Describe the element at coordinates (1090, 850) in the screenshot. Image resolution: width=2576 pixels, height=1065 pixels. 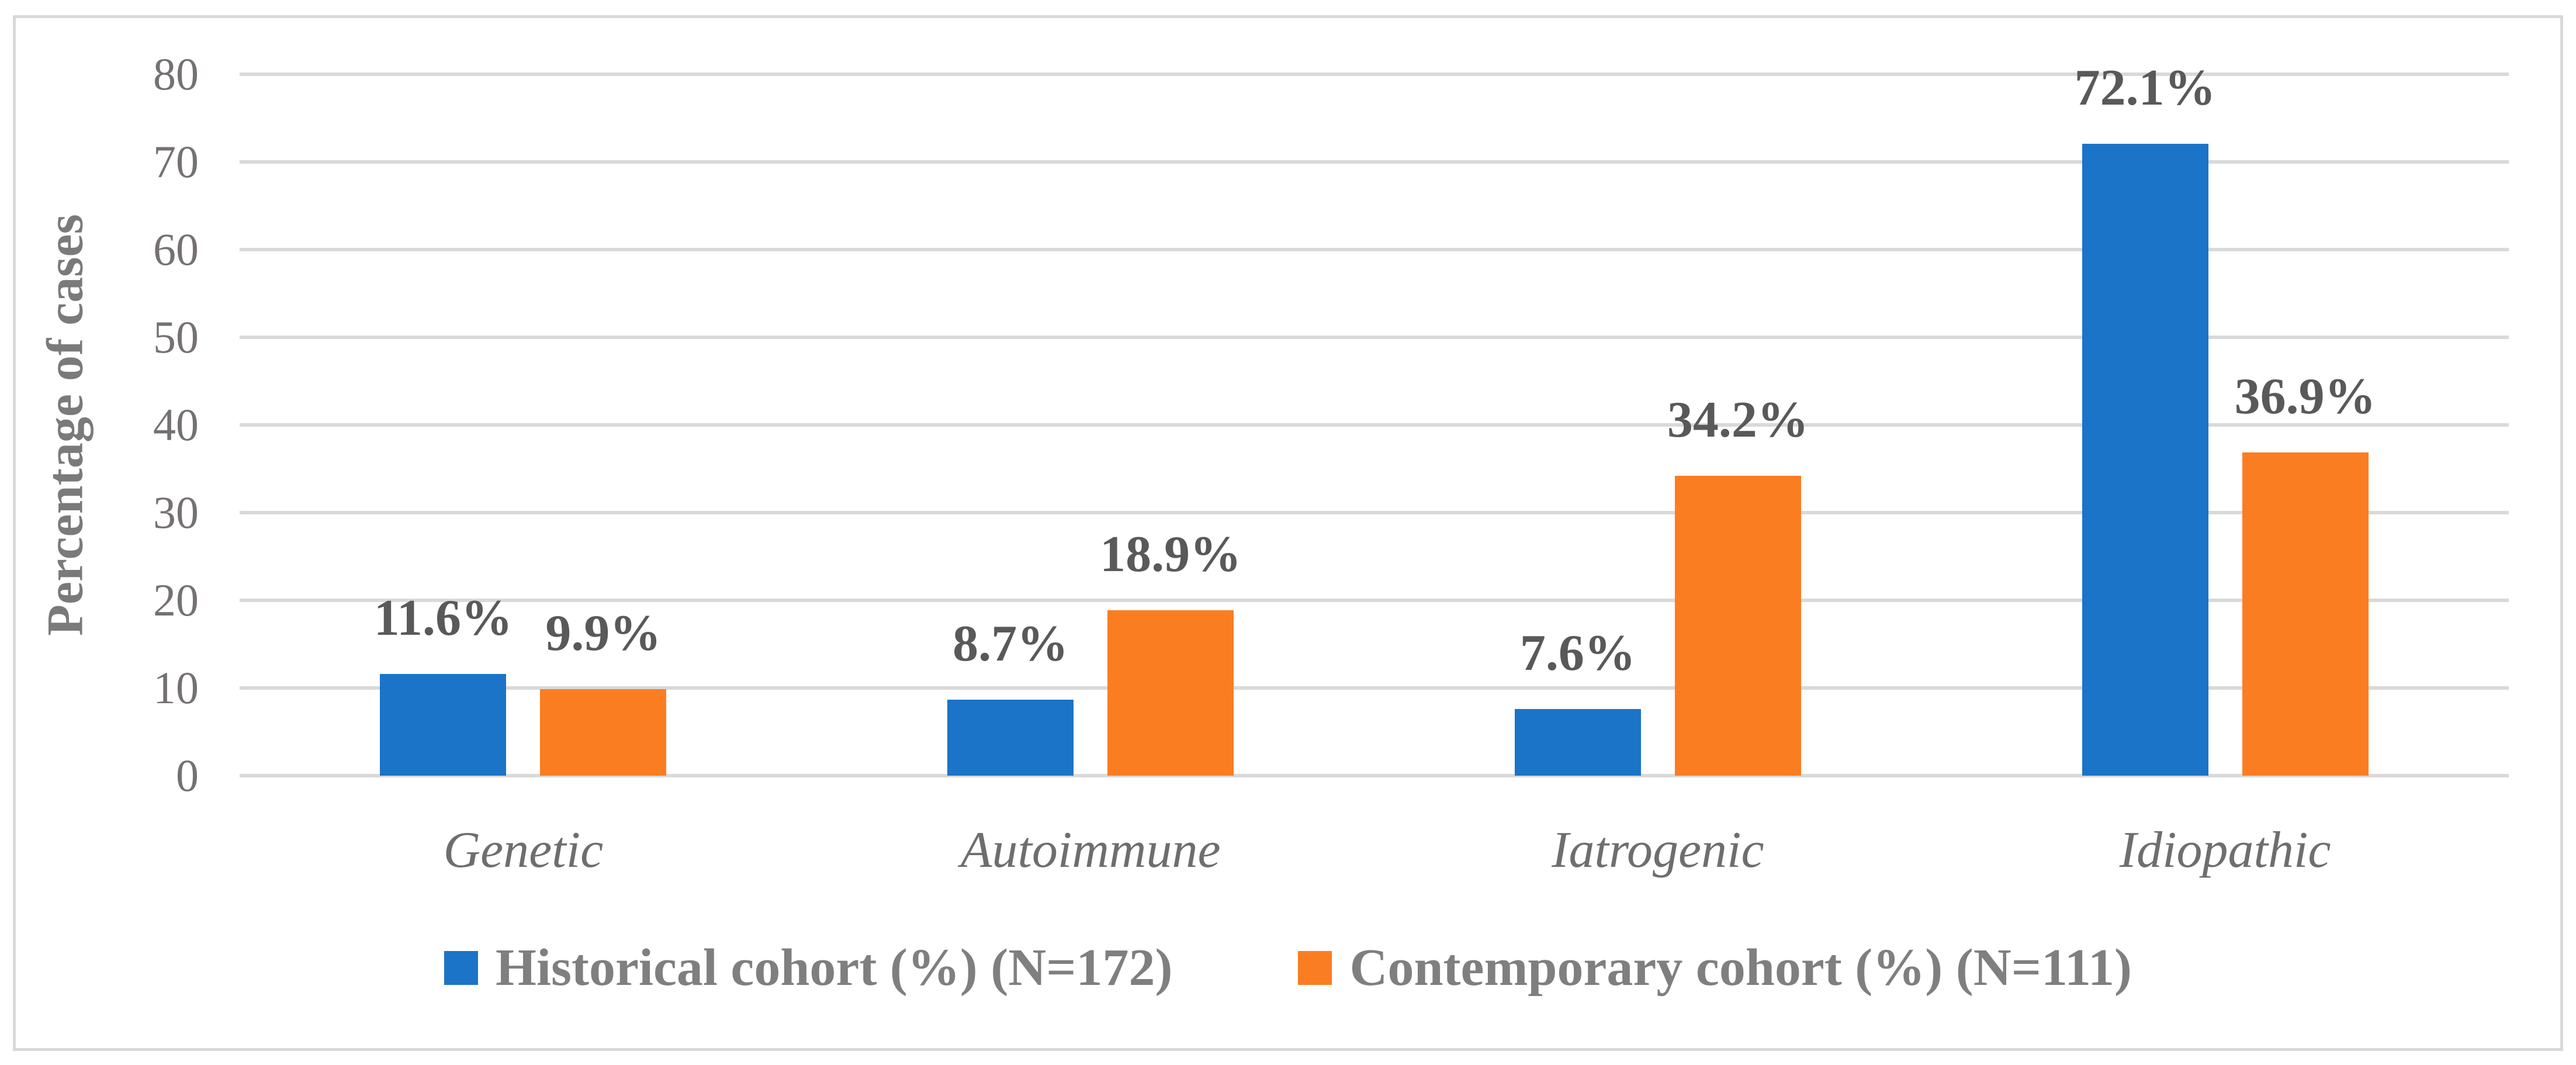
I see `category-label-autoimmune: Autoimmune` at that location.